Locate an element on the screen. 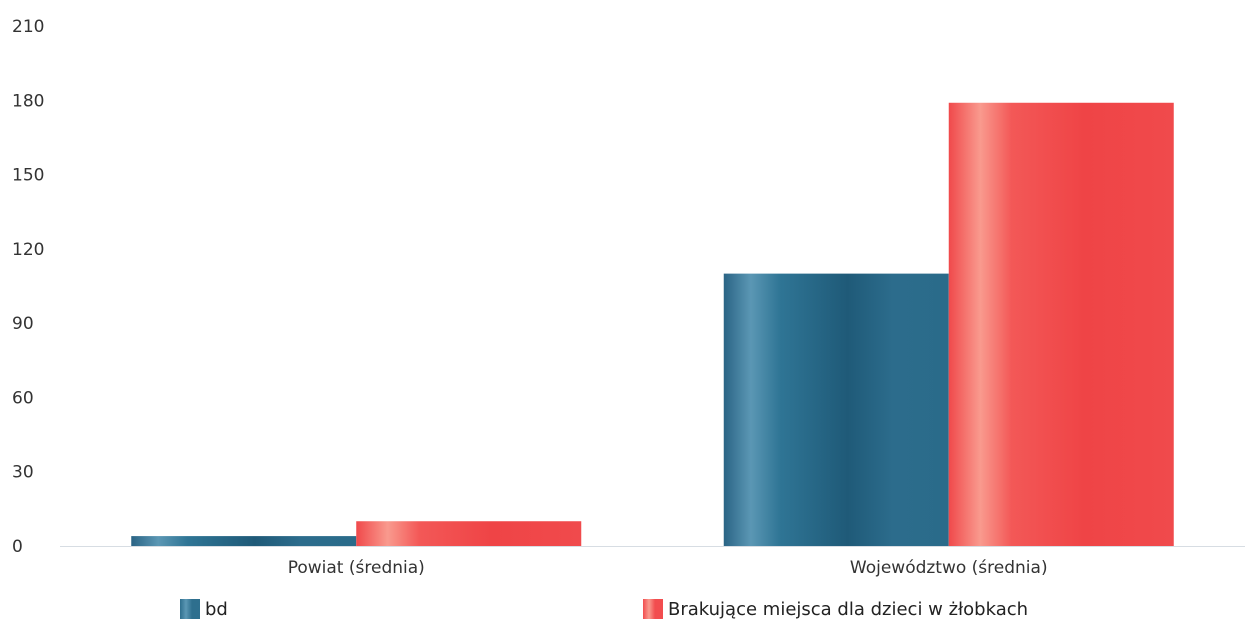  legend-label: Brakujące miejsca dla dzieci w żłobkach is located at coordinates (848, 609).